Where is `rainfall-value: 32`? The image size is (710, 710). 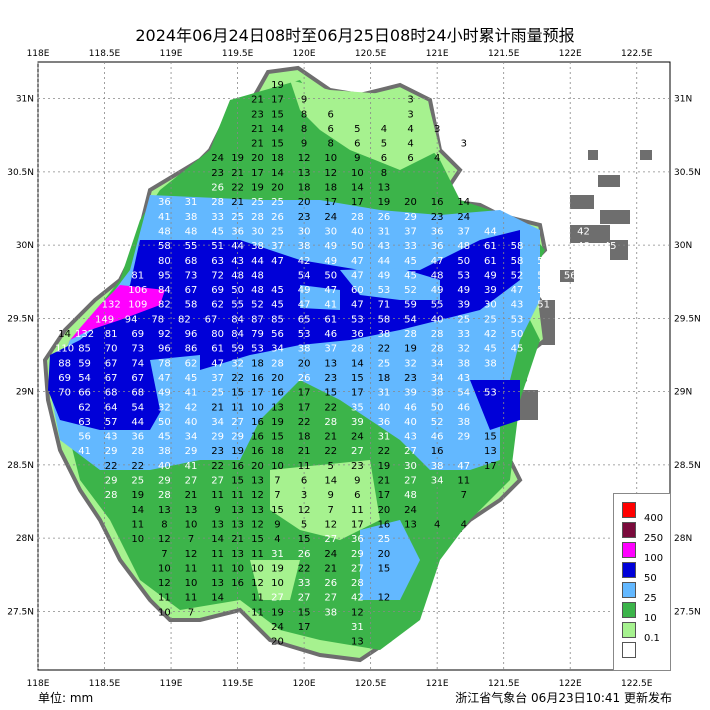
rainfall-value: 32 is located at coordinates (410, 363).